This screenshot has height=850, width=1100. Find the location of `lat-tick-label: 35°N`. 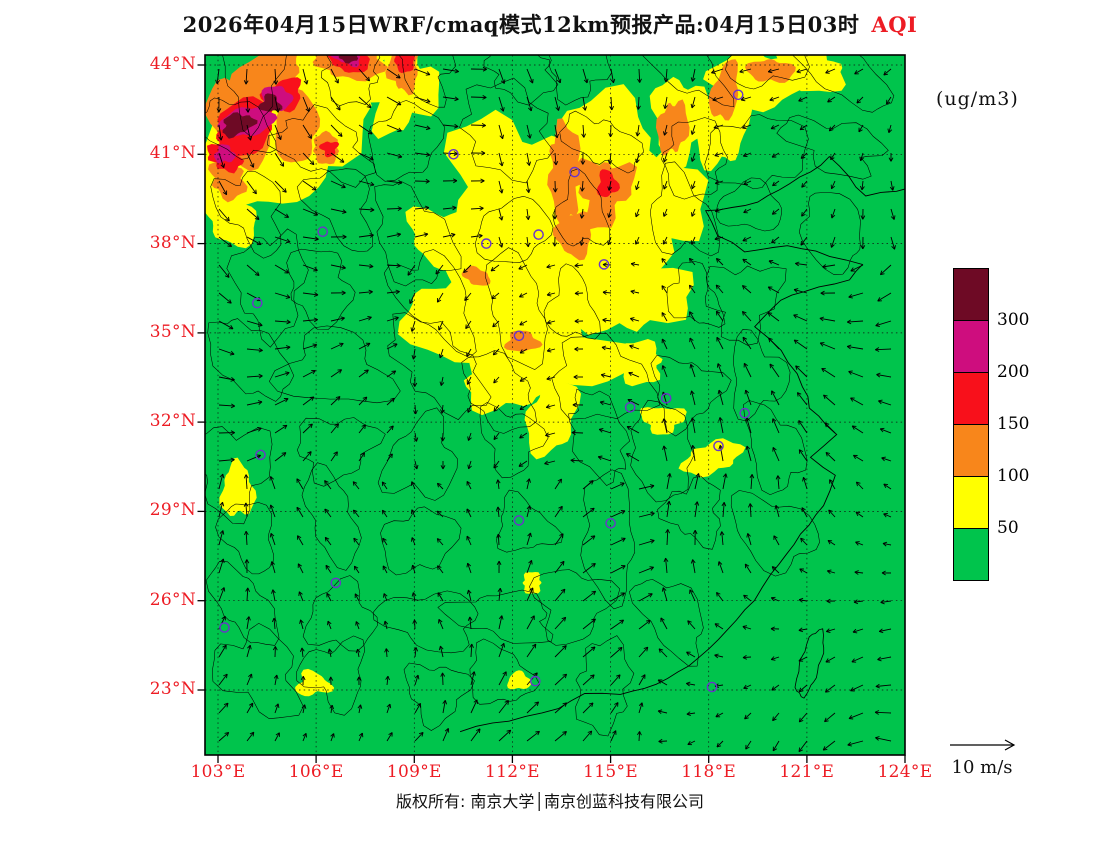

lat-tick-label: 35°N is located at coordinates (172, 331).